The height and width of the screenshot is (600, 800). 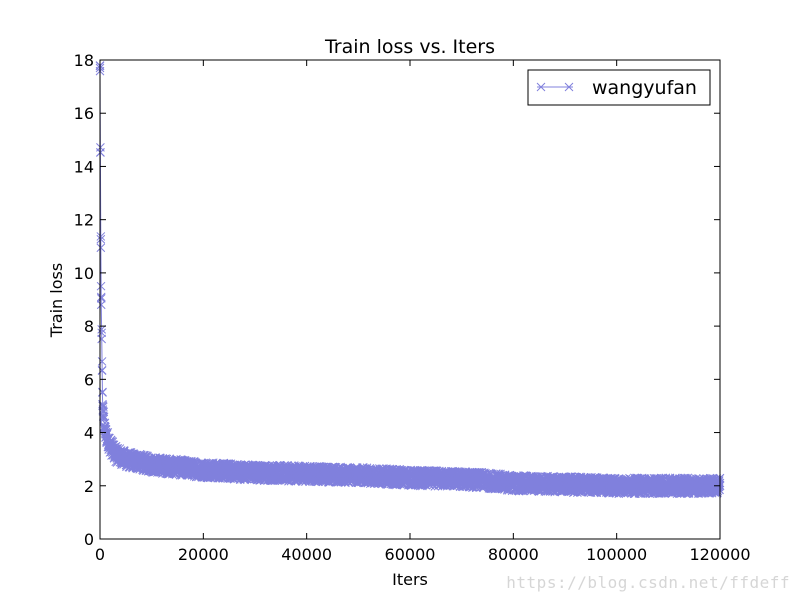 I want to click on x-tick-label: 120000, so click(x=719, y=554).